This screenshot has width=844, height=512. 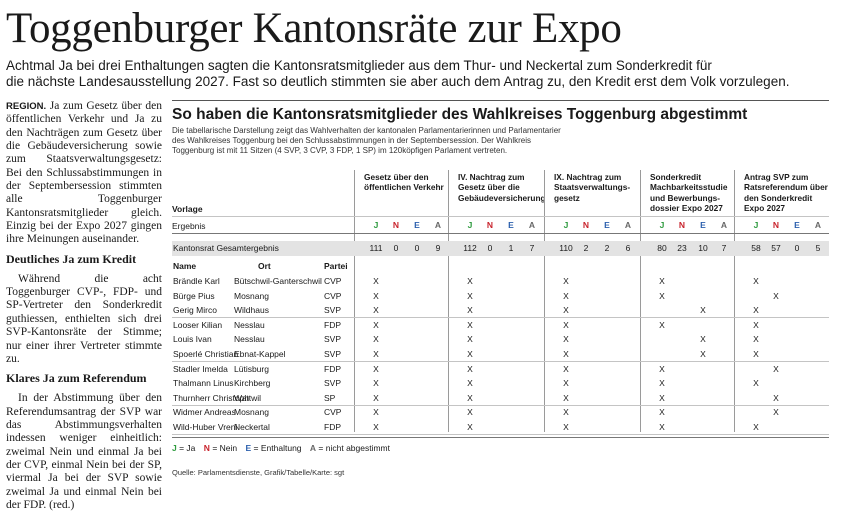 I want to click on member-ort: Mosnang, so click(x=251, y=412).